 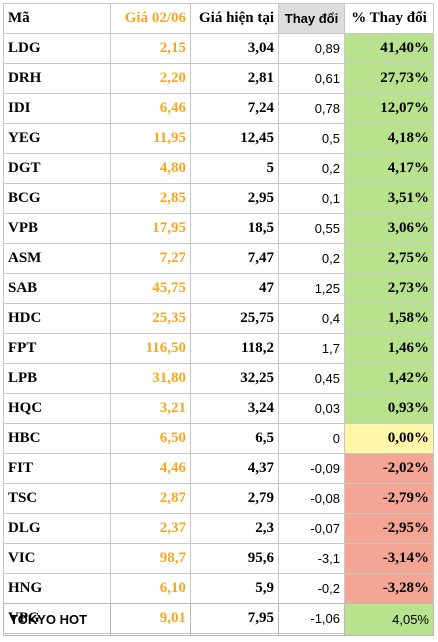 I want to click on cell-ticker: SAB, so click(x=57, y=288).